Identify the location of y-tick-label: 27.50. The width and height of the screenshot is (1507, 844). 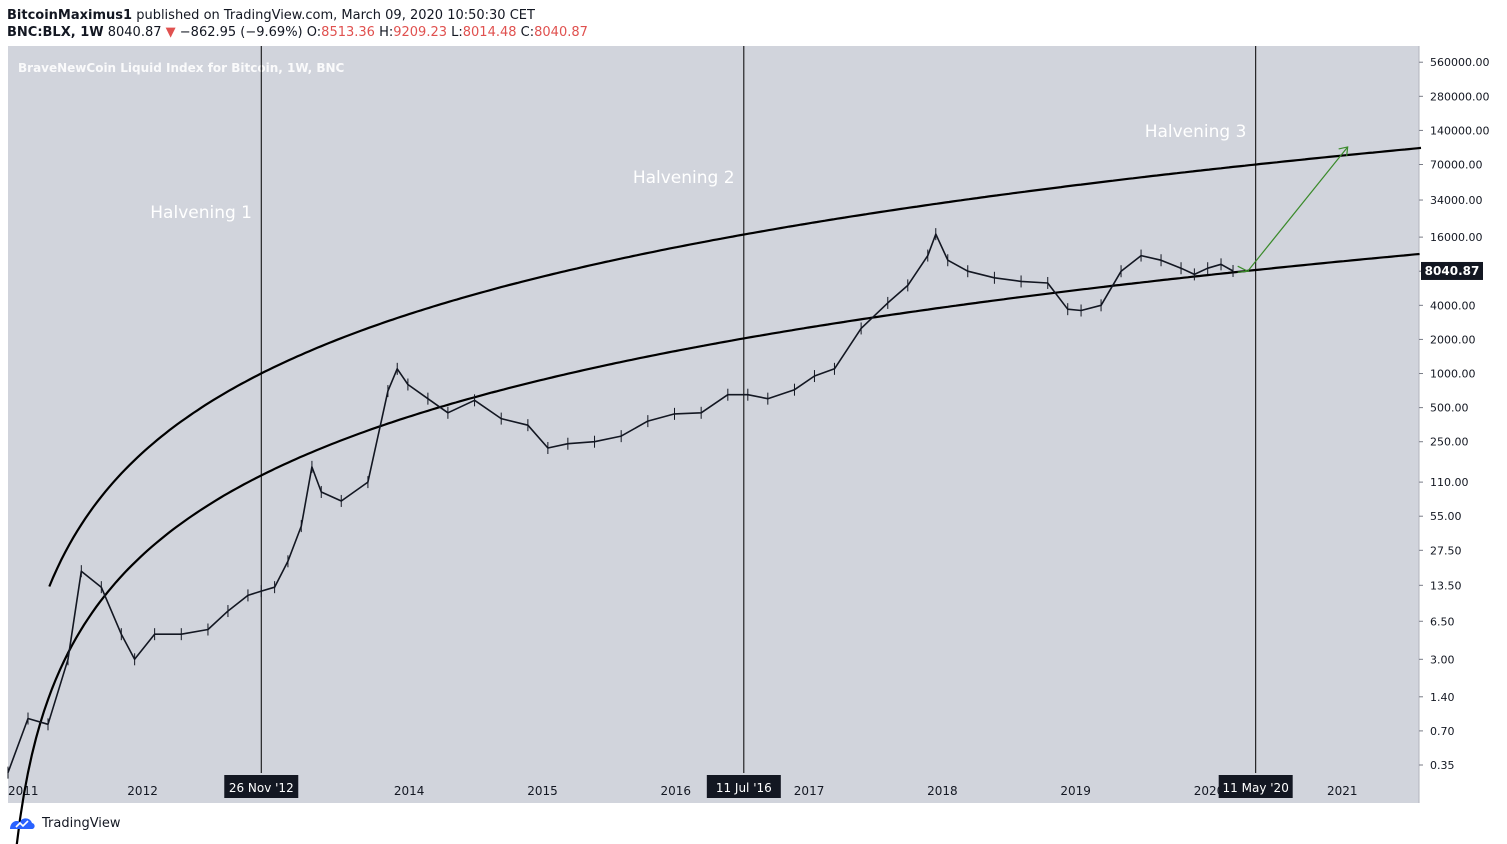
(1446, 550).